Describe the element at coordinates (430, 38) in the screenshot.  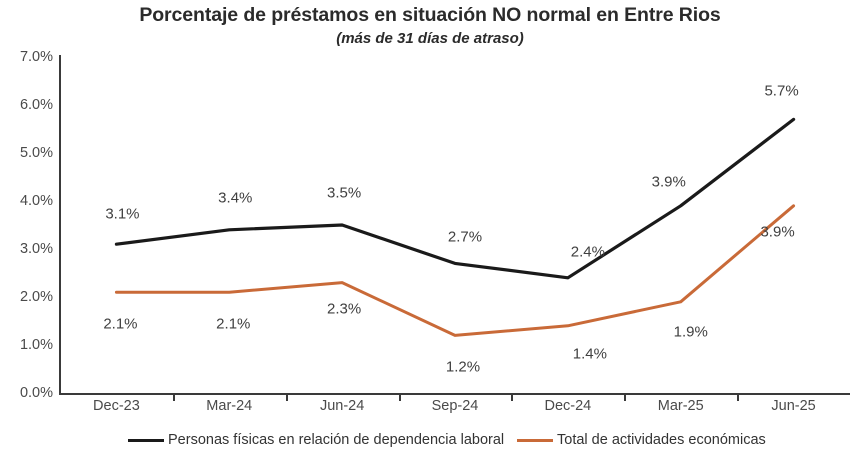
I see `chart-subtitle: (más de 31 días de atraso)` at that location.